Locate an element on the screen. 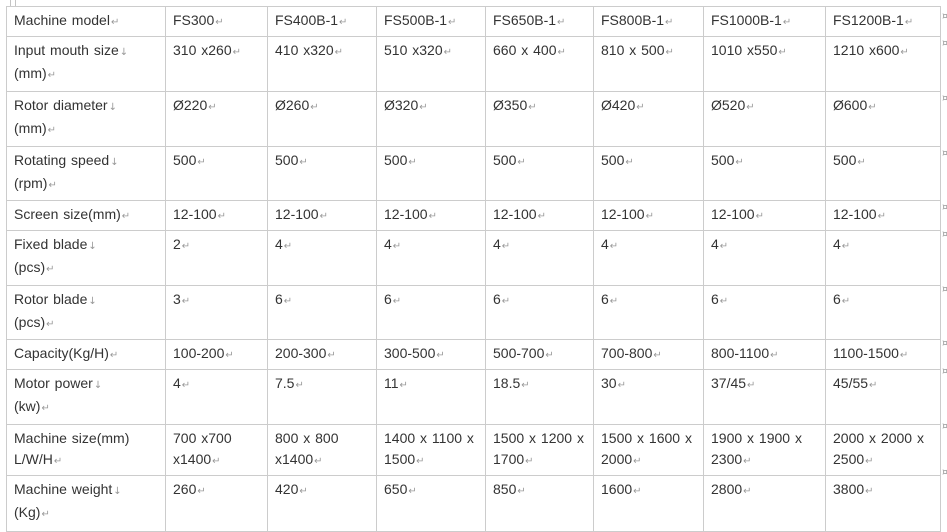 This screenshot has width=947, height=532. cell-machine-weight-col7: 3800↵ is located at coordinates (883, 503).